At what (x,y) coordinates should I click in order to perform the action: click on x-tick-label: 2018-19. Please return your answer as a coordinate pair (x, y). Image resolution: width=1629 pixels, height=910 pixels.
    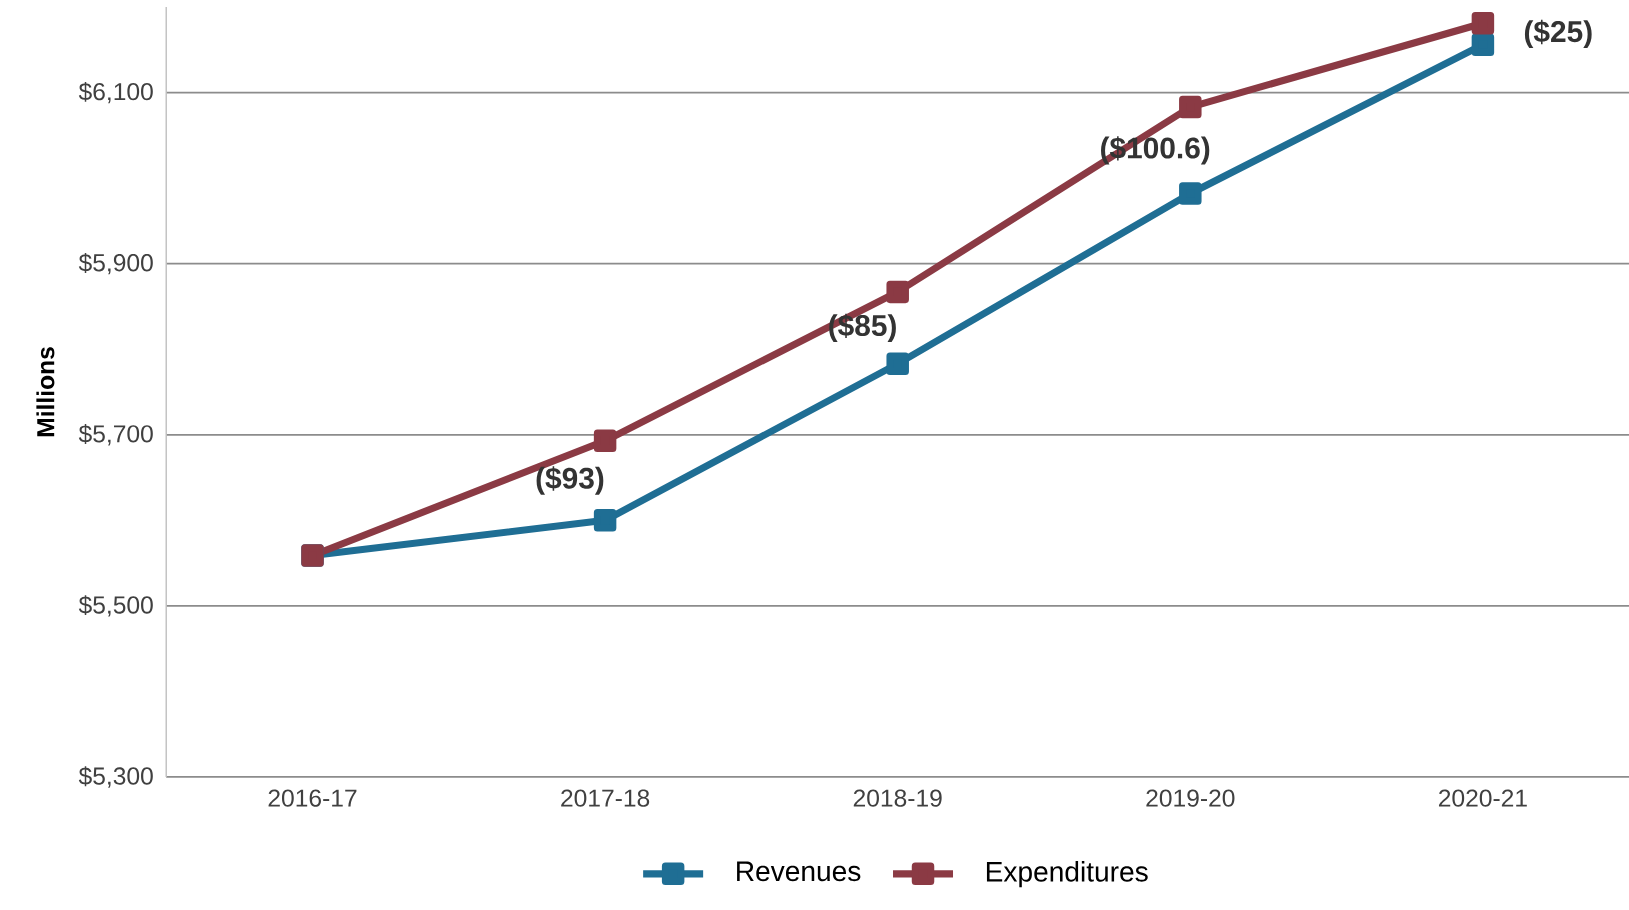
    Looking at the image, I should click on (897, 798).